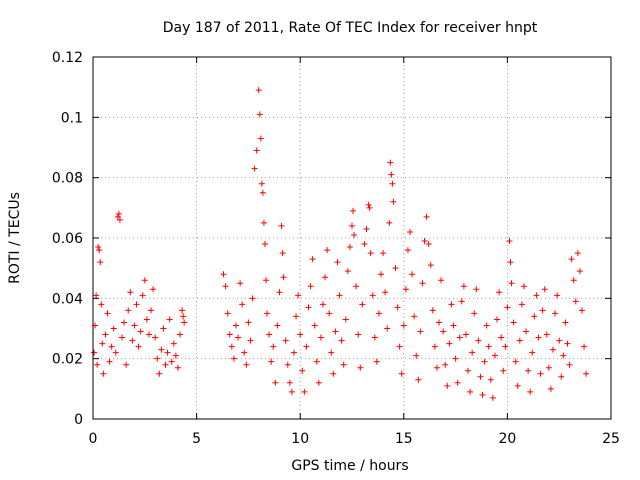  I want to click on y-tick-label: 0.12, so click(67, 58).